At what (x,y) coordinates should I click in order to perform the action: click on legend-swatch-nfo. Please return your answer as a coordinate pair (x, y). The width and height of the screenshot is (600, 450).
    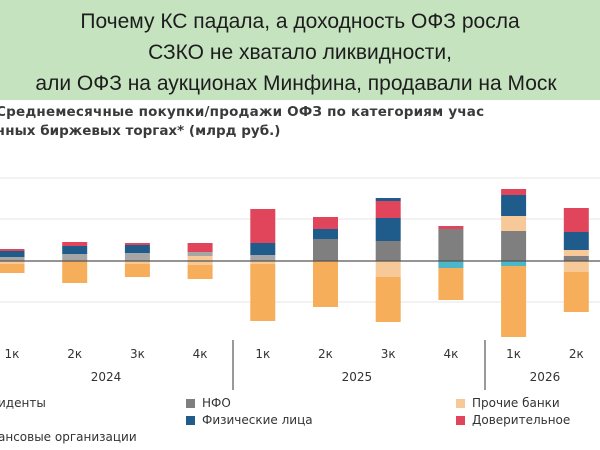
    Looking at the image, I should click on (190, 403).